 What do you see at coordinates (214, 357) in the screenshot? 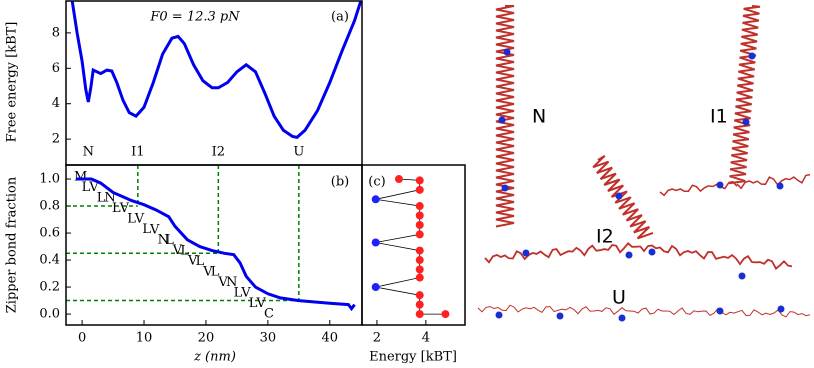
I see `x-axis-label: z (nm)` at bounding box center [214, 357].